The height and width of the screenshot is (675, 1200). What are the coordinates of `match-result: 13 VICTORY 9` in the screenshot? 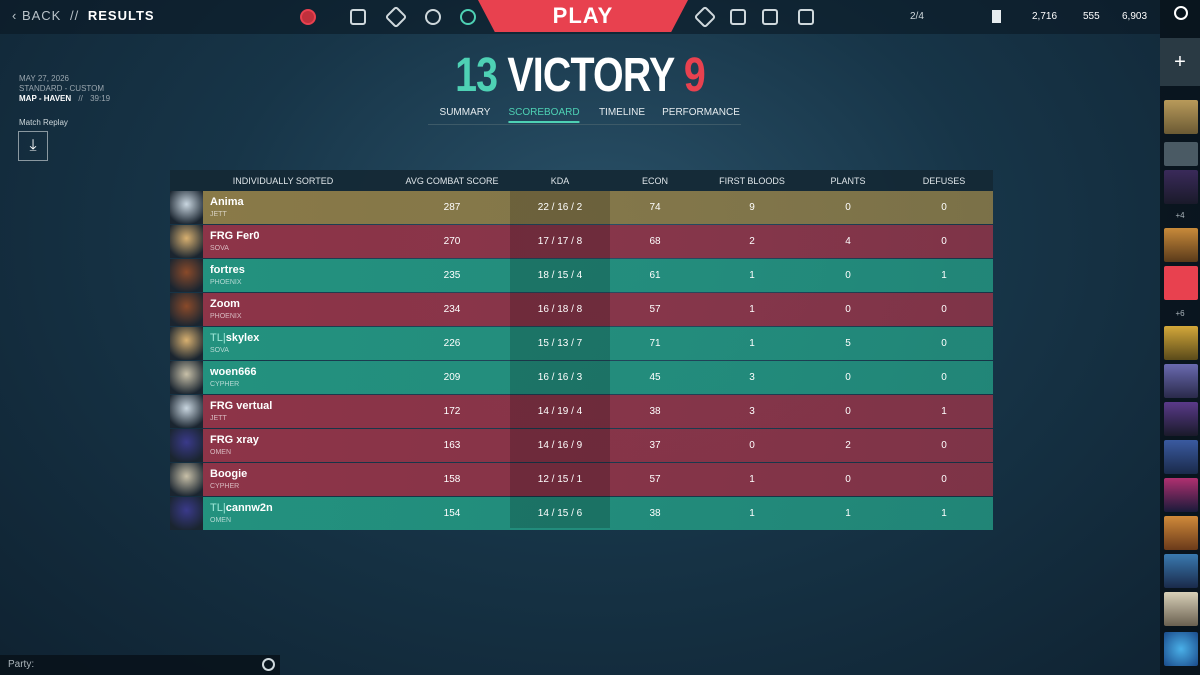 It's located at (579, 75).